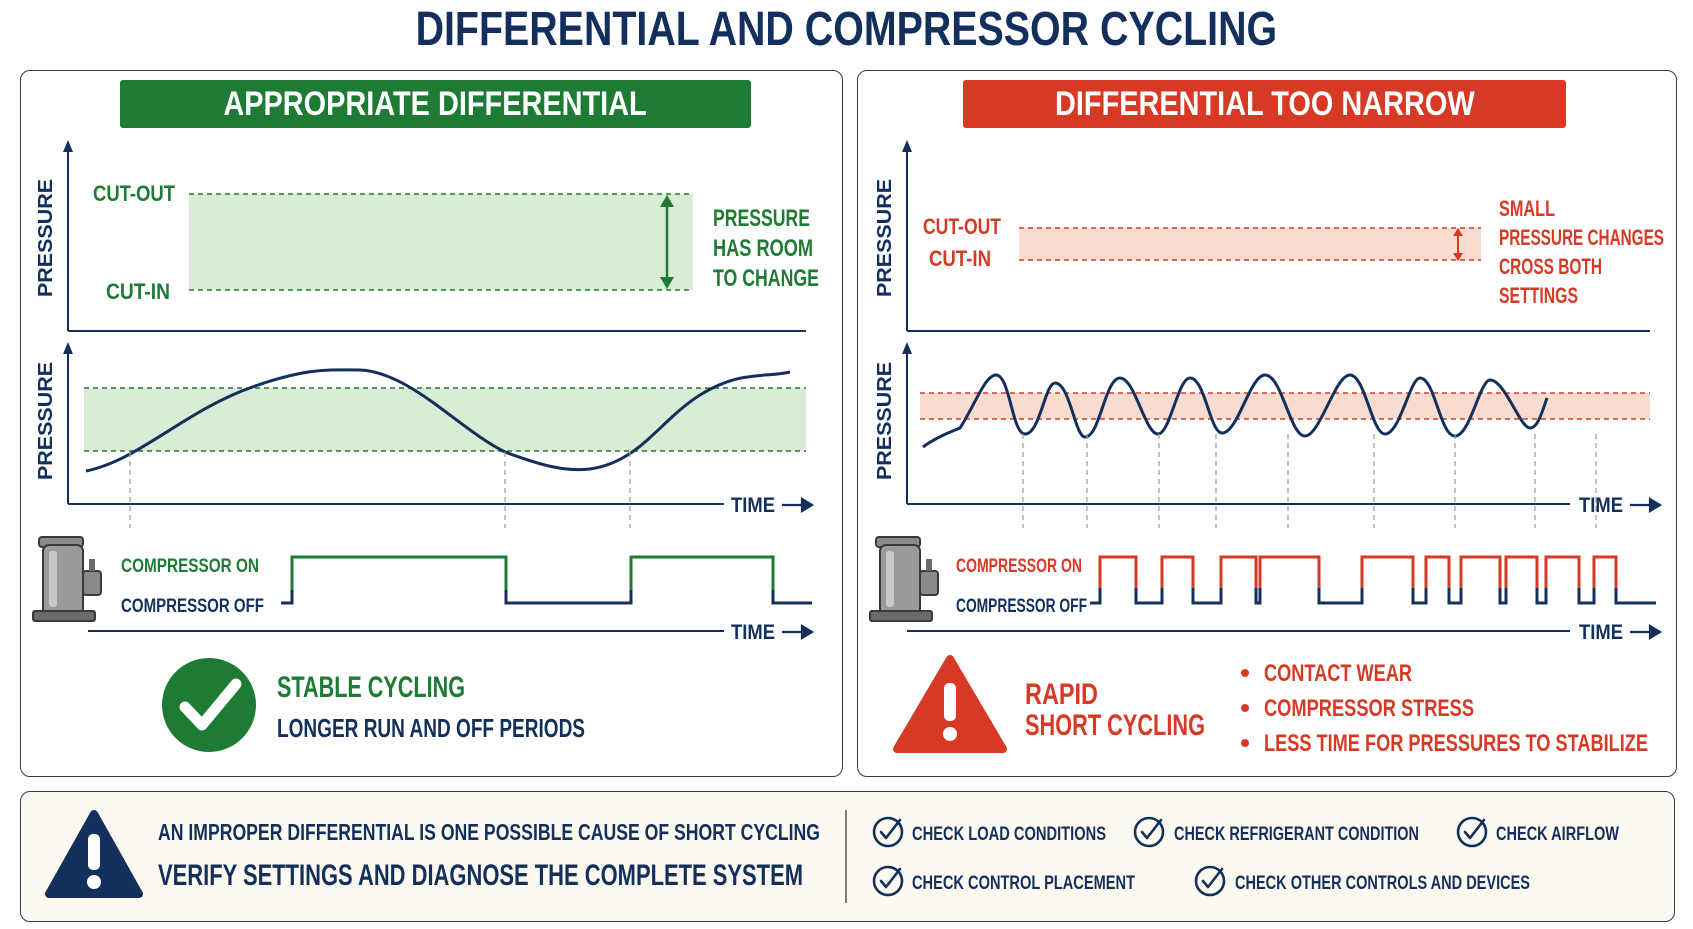 This screenshot has width=1693, height=929. What do you see at coordinates (46, 421) in the screenshot?
I see `left-mid-pressure-label: PRESSURE` at bounding box center [46, 421].